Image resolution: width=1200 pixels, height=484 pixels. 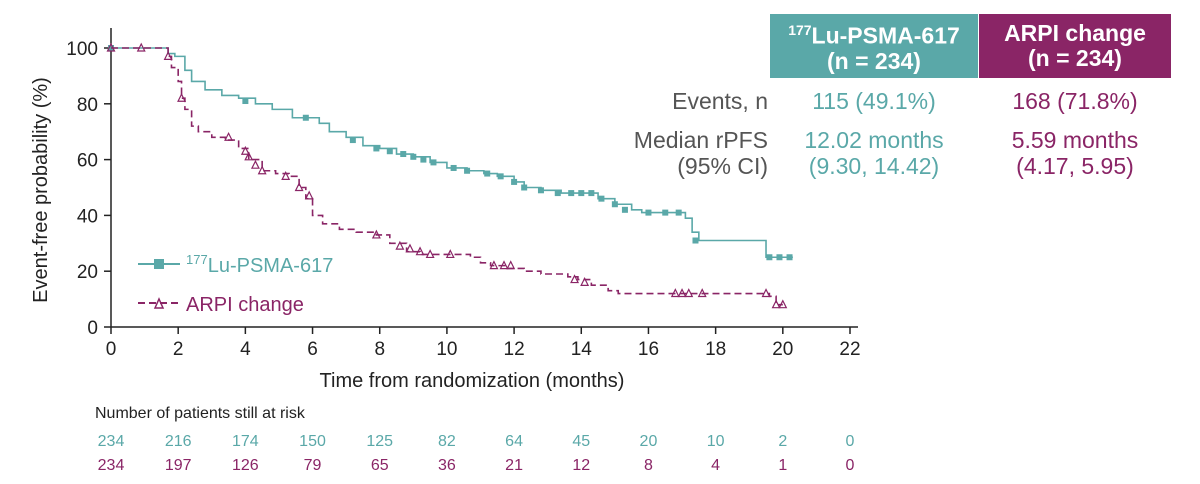 What do you see at coordinates (514, 349) in the screenshot?
I see `x-tick-label: 12` at bounding box center [514, 349].